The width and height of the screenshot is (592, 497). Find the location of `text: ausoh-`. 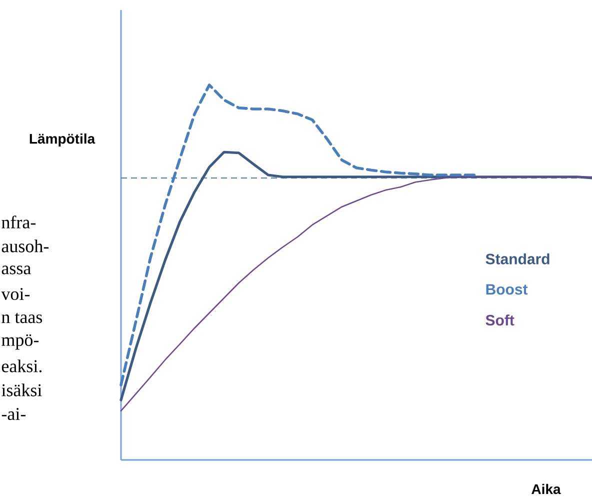

text: ausoh- is located at coordinates (25, 246).